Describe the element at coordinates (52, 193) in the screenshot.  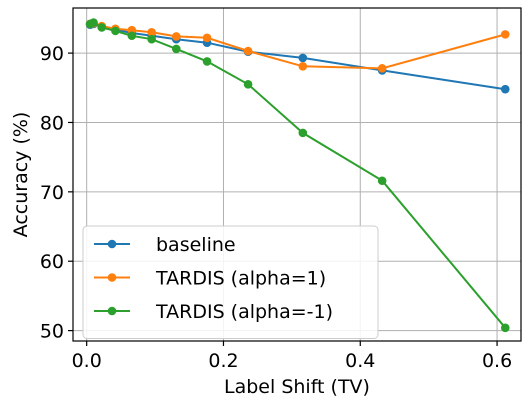
I see `y-tick-label: 70` at that location.